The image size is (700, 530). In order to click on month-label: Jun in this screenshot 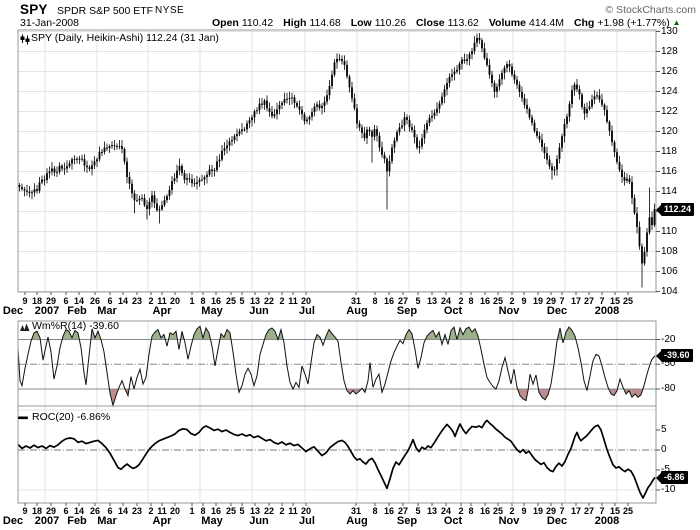, I will do `click(259, 520)`.